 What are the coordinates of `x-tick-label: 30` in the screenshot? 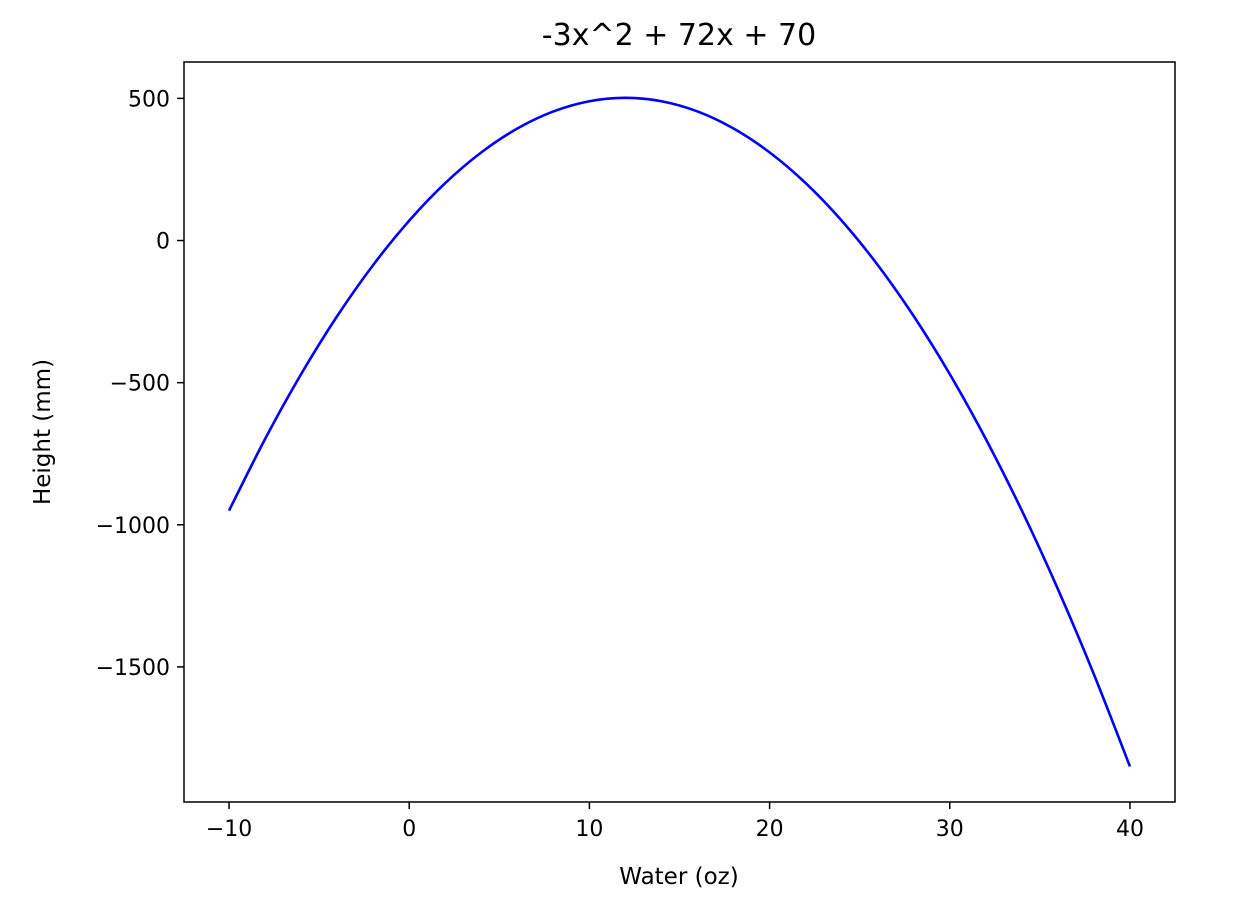 It's located at (950, 829).